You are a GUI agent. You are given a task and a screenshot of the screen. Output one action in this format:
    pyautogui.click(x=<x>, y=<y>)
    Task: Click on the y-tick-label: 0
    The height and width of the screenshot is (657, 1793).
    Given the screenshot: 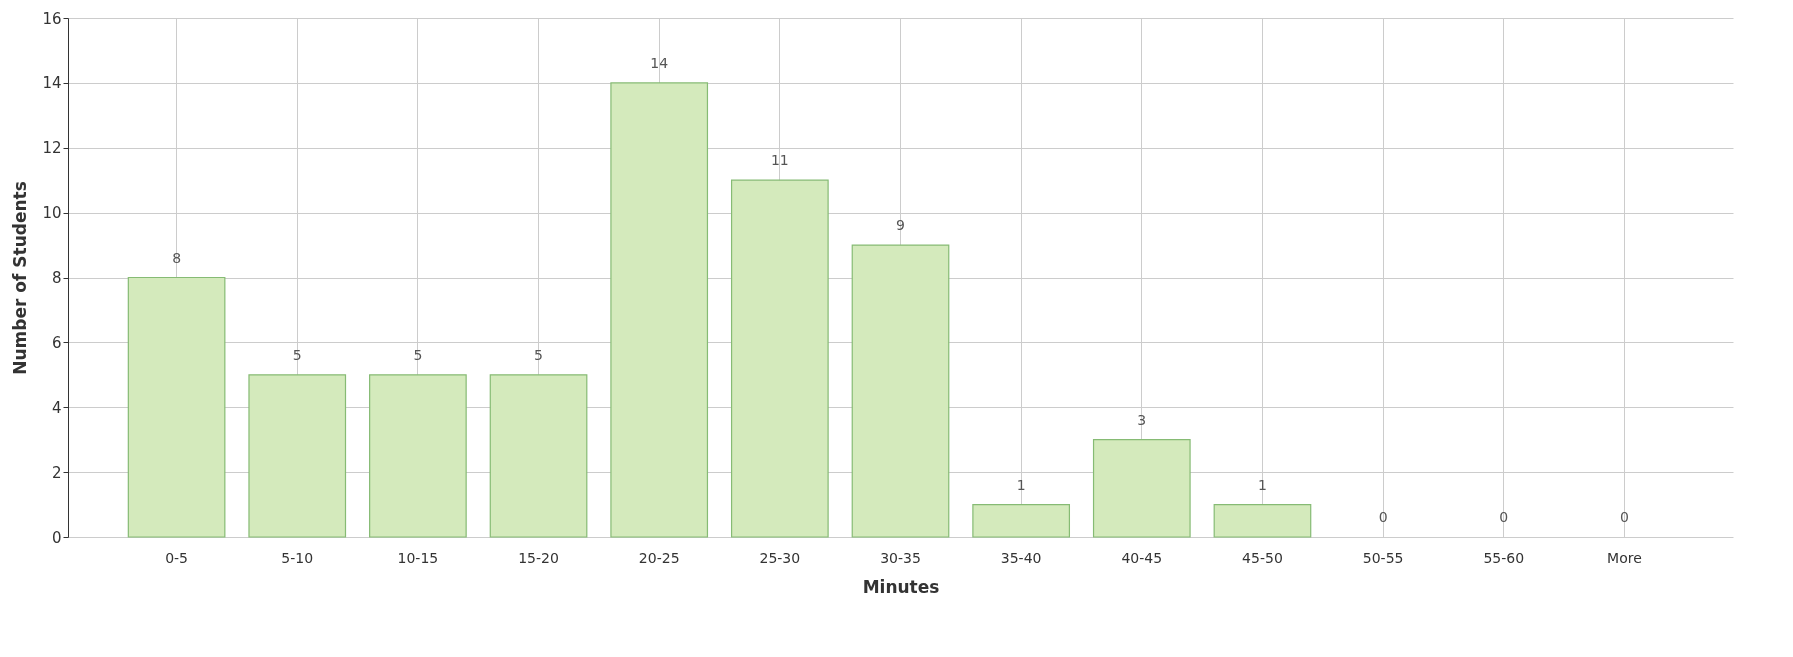 What is the action you would take?
    pyautogui.click(x=56, y=537)
    